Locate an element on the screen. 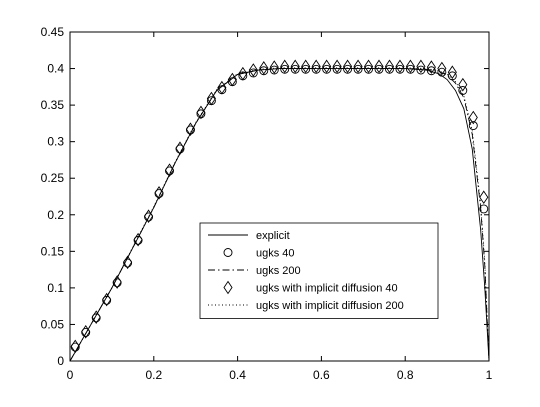 The width and height of the screenshot is (540, 407). legend-label: ugks with implicit diffusion 200 is located at coordinates (330, 306).